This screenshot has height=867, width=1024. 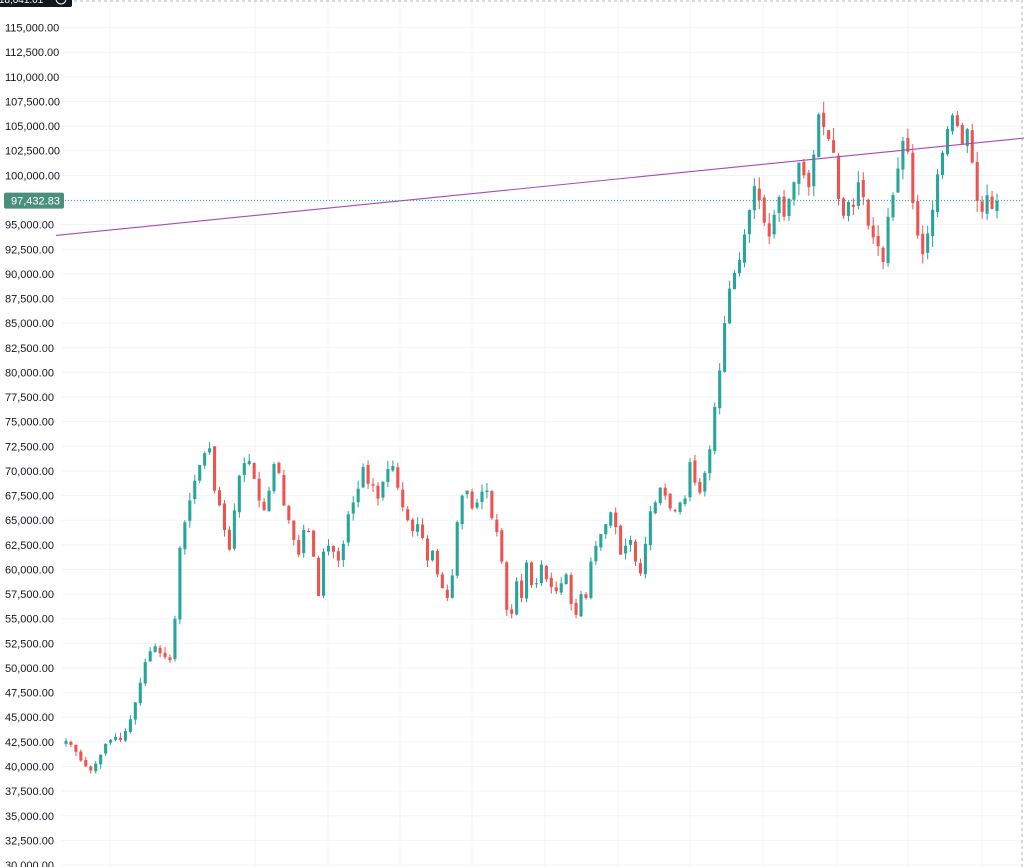 What do you see at coordinates (61, 2) in the screenshot?
I see `clock-icon` at bounding box center [61, 2].